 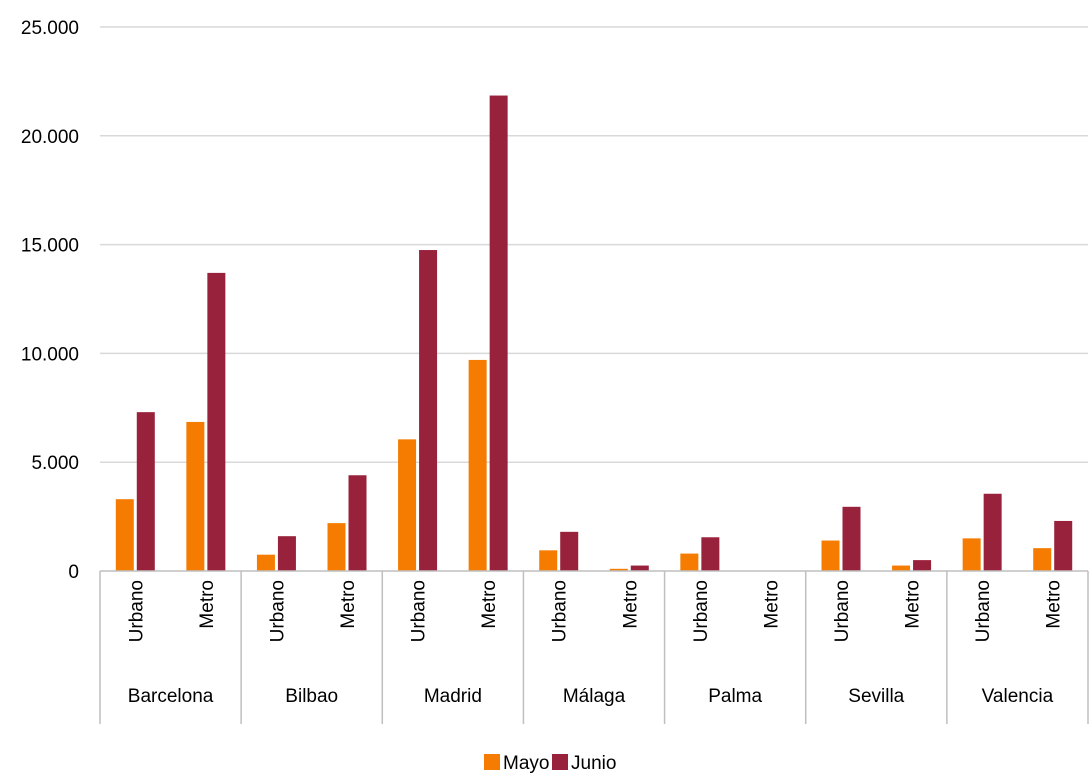 I want to click on y-axis-tick-labels: 0 5.000 10.000 15.000 20.000 25.000, so click(x=50, y=300).